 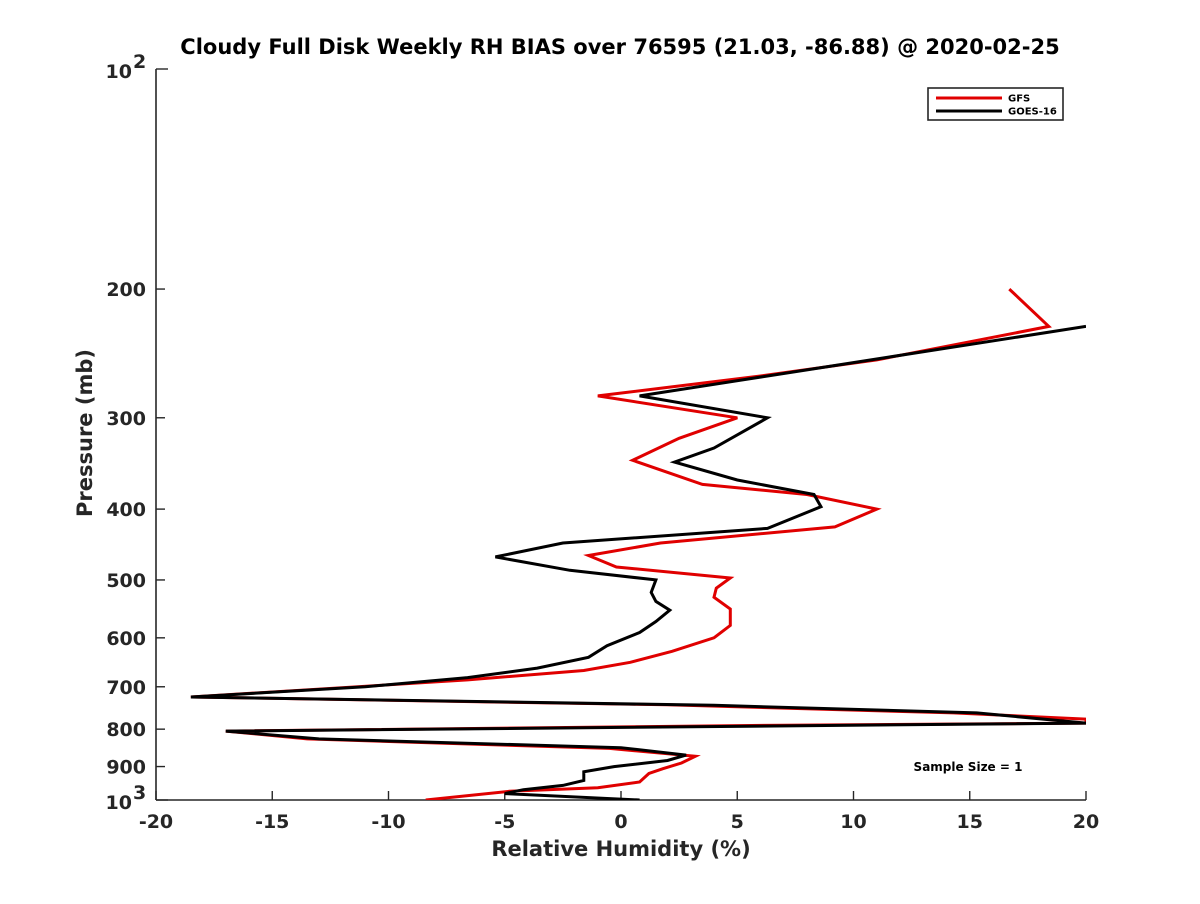 I want to click on y-major-tick-exponent: 2, so click(x=139, y=62).